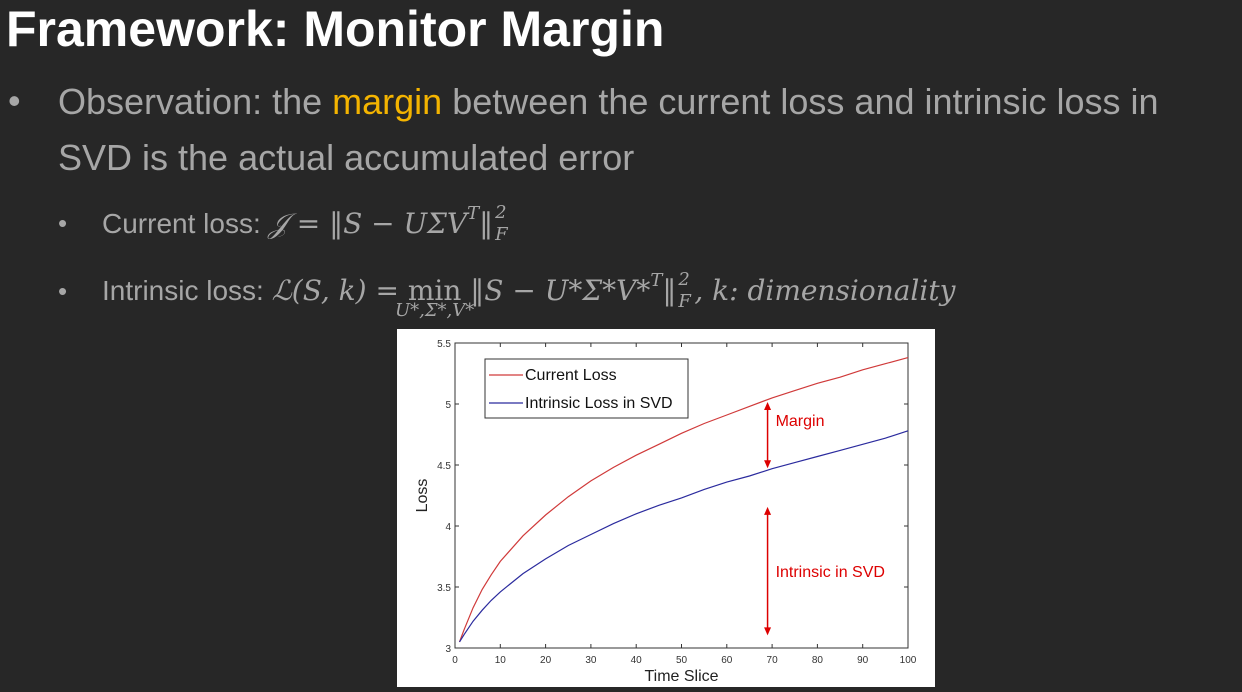 The image size is (1242, 692). I want to click on current-loss-label: Current loss:, so click(185, 223).